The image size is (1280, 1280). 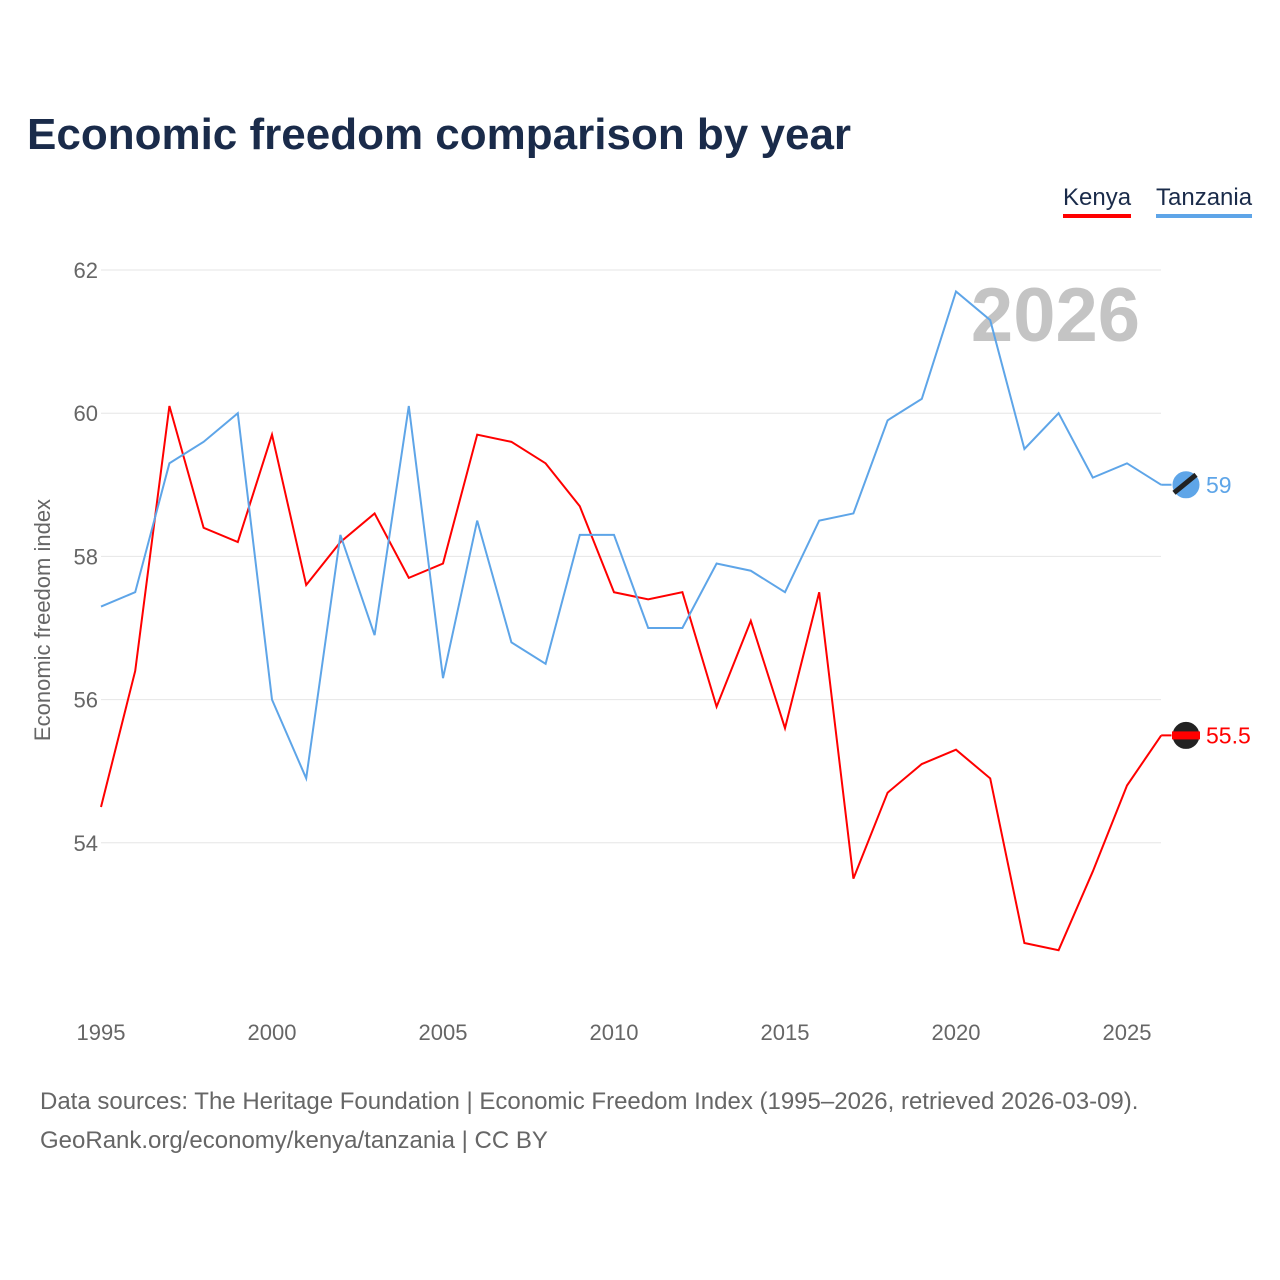 I want to click on y-axis-label: Economic freedom index, so click(x=42, y=620).